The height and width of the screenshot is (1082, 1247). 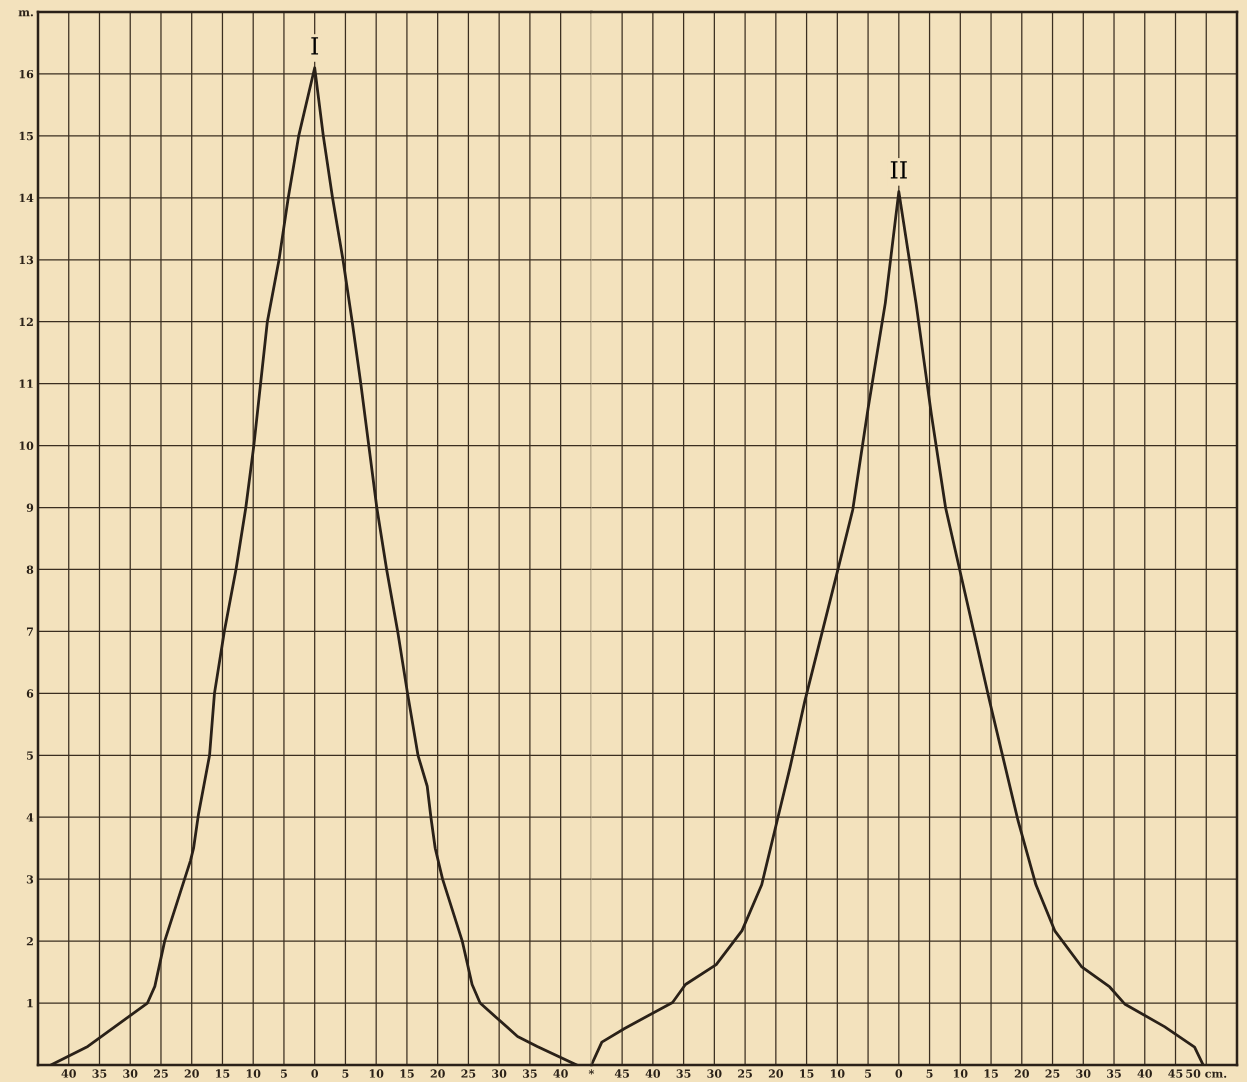 I want to click on y-tick-label: 1, so click(x=30, y=1003).